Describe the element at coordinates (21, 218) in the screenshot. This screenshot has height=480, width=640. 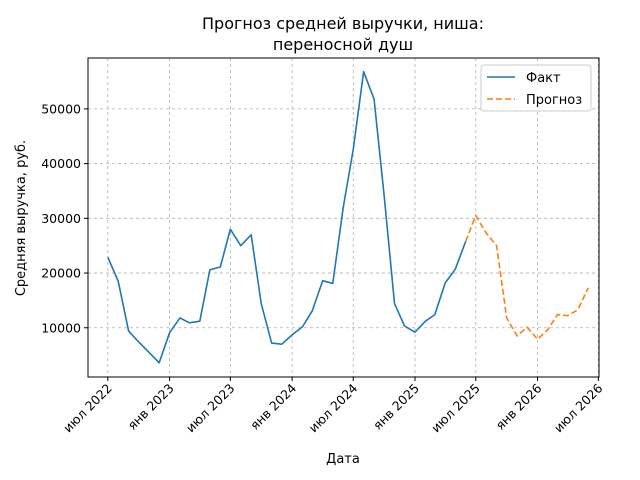
I see `y-axis-label: Средняя выручка, руб.` at that location.